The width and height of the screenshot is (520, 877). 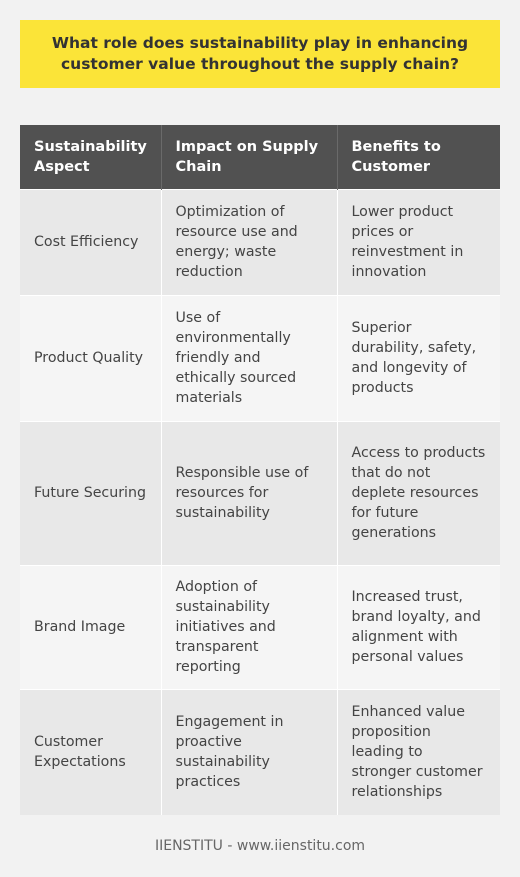 I want to click on header-impact-on-supply-chain: Impact on Supply Chain, so click(x=249, y=157).